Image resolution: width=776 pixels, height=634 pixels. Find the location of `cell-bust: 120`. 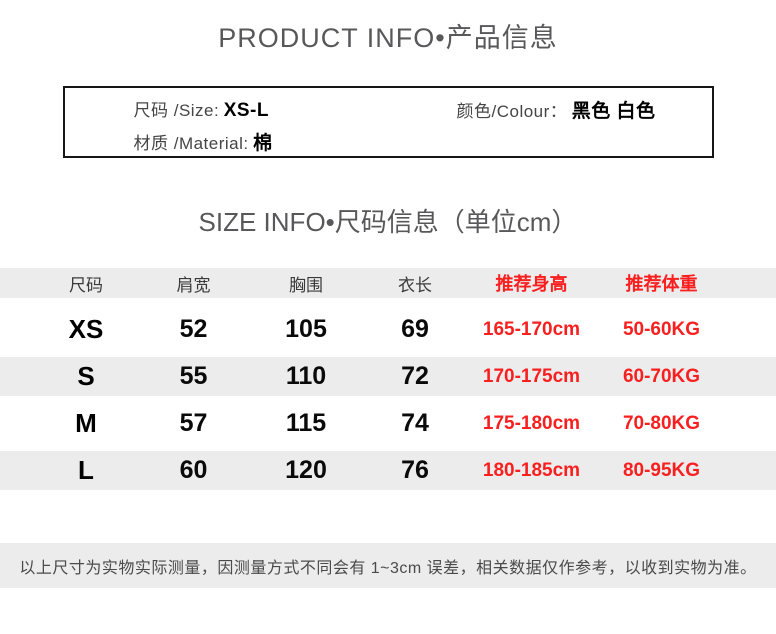

cell-bust: 120 is located at coordinates (306, 470).